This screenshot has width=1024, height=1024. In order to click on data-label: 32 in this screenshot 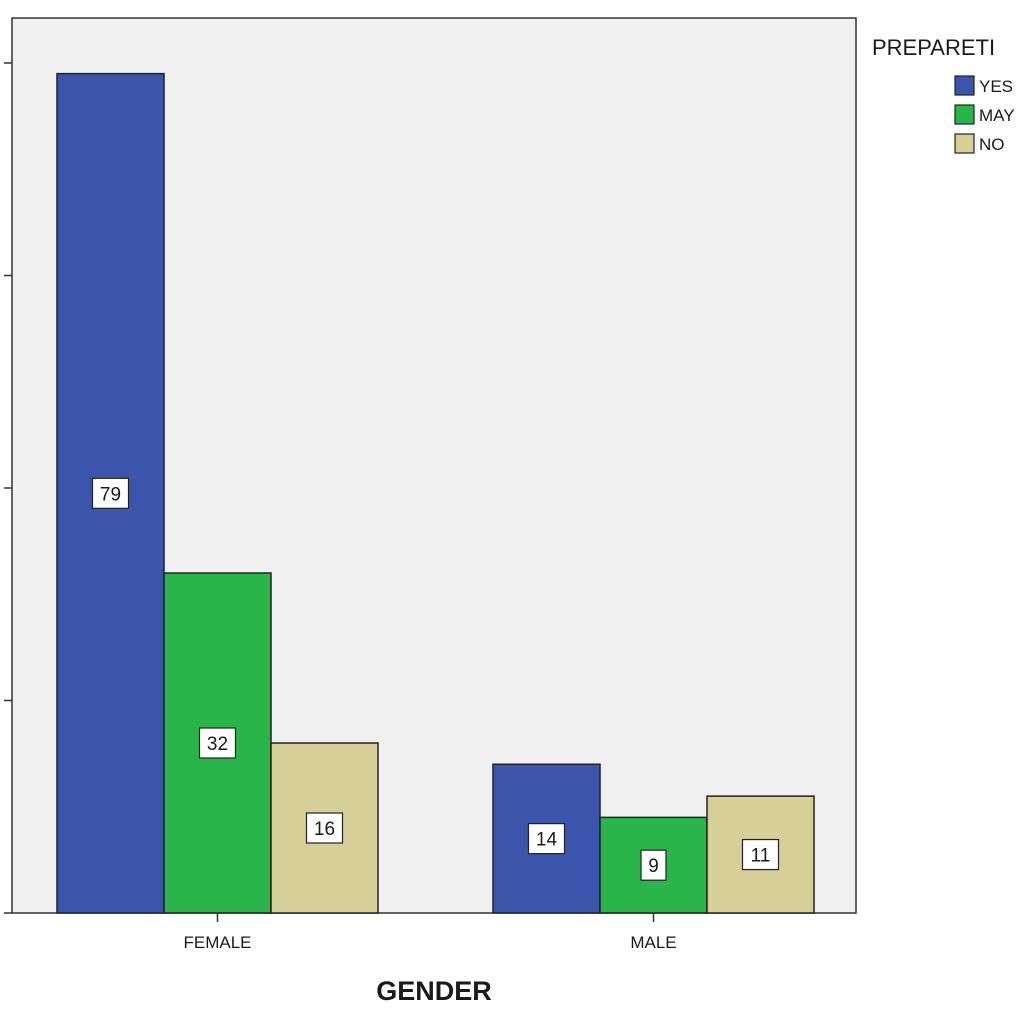, I will do `click(217, 744)`.